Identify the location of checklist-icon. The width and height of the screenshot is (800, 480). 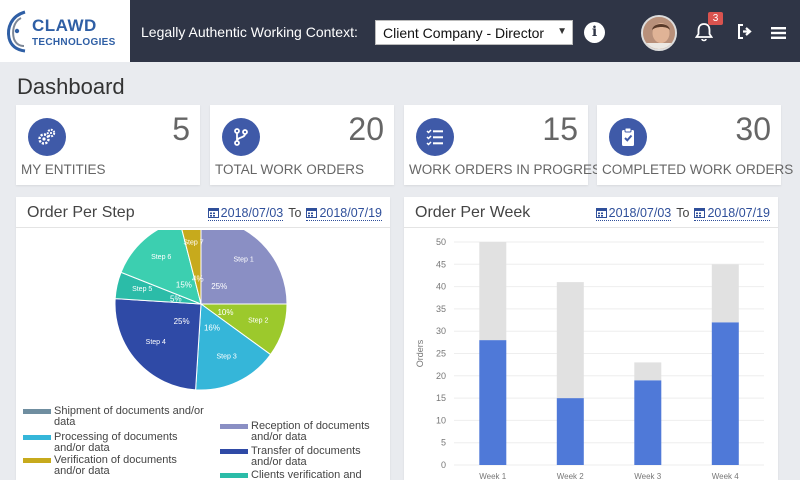
(434, 137).